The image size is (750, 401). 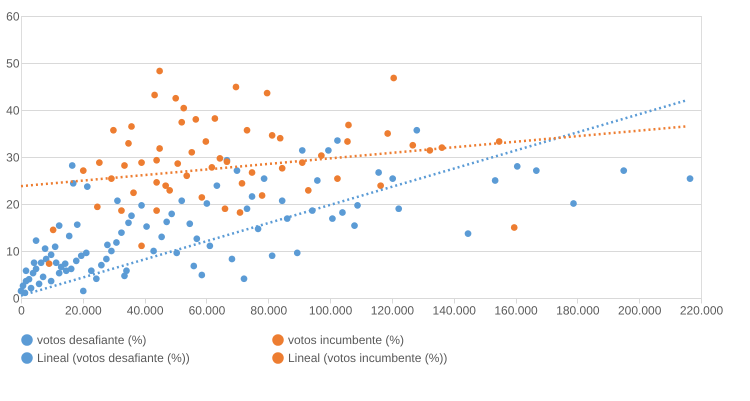 What do you see at coordinates (269, 311) in the screenshot?
I see `x-tick-label: 80.000` at bounding box center [269, 311].